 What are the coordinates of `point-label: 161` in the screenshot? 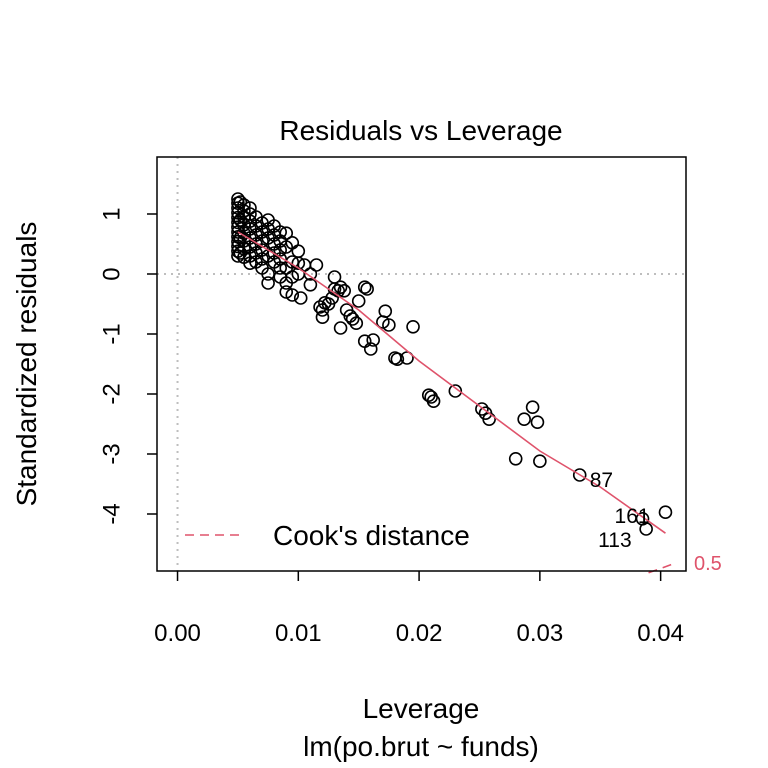 It's located at (632, 516).